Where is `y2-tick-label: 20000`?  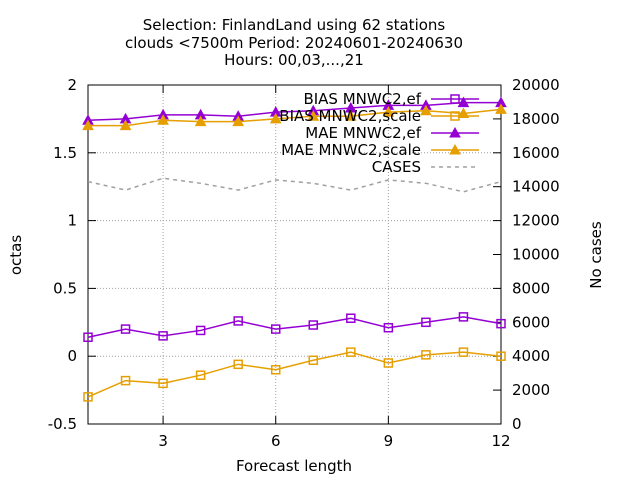
y2-tick-label: 20000 is located at coordinates (536, 85).